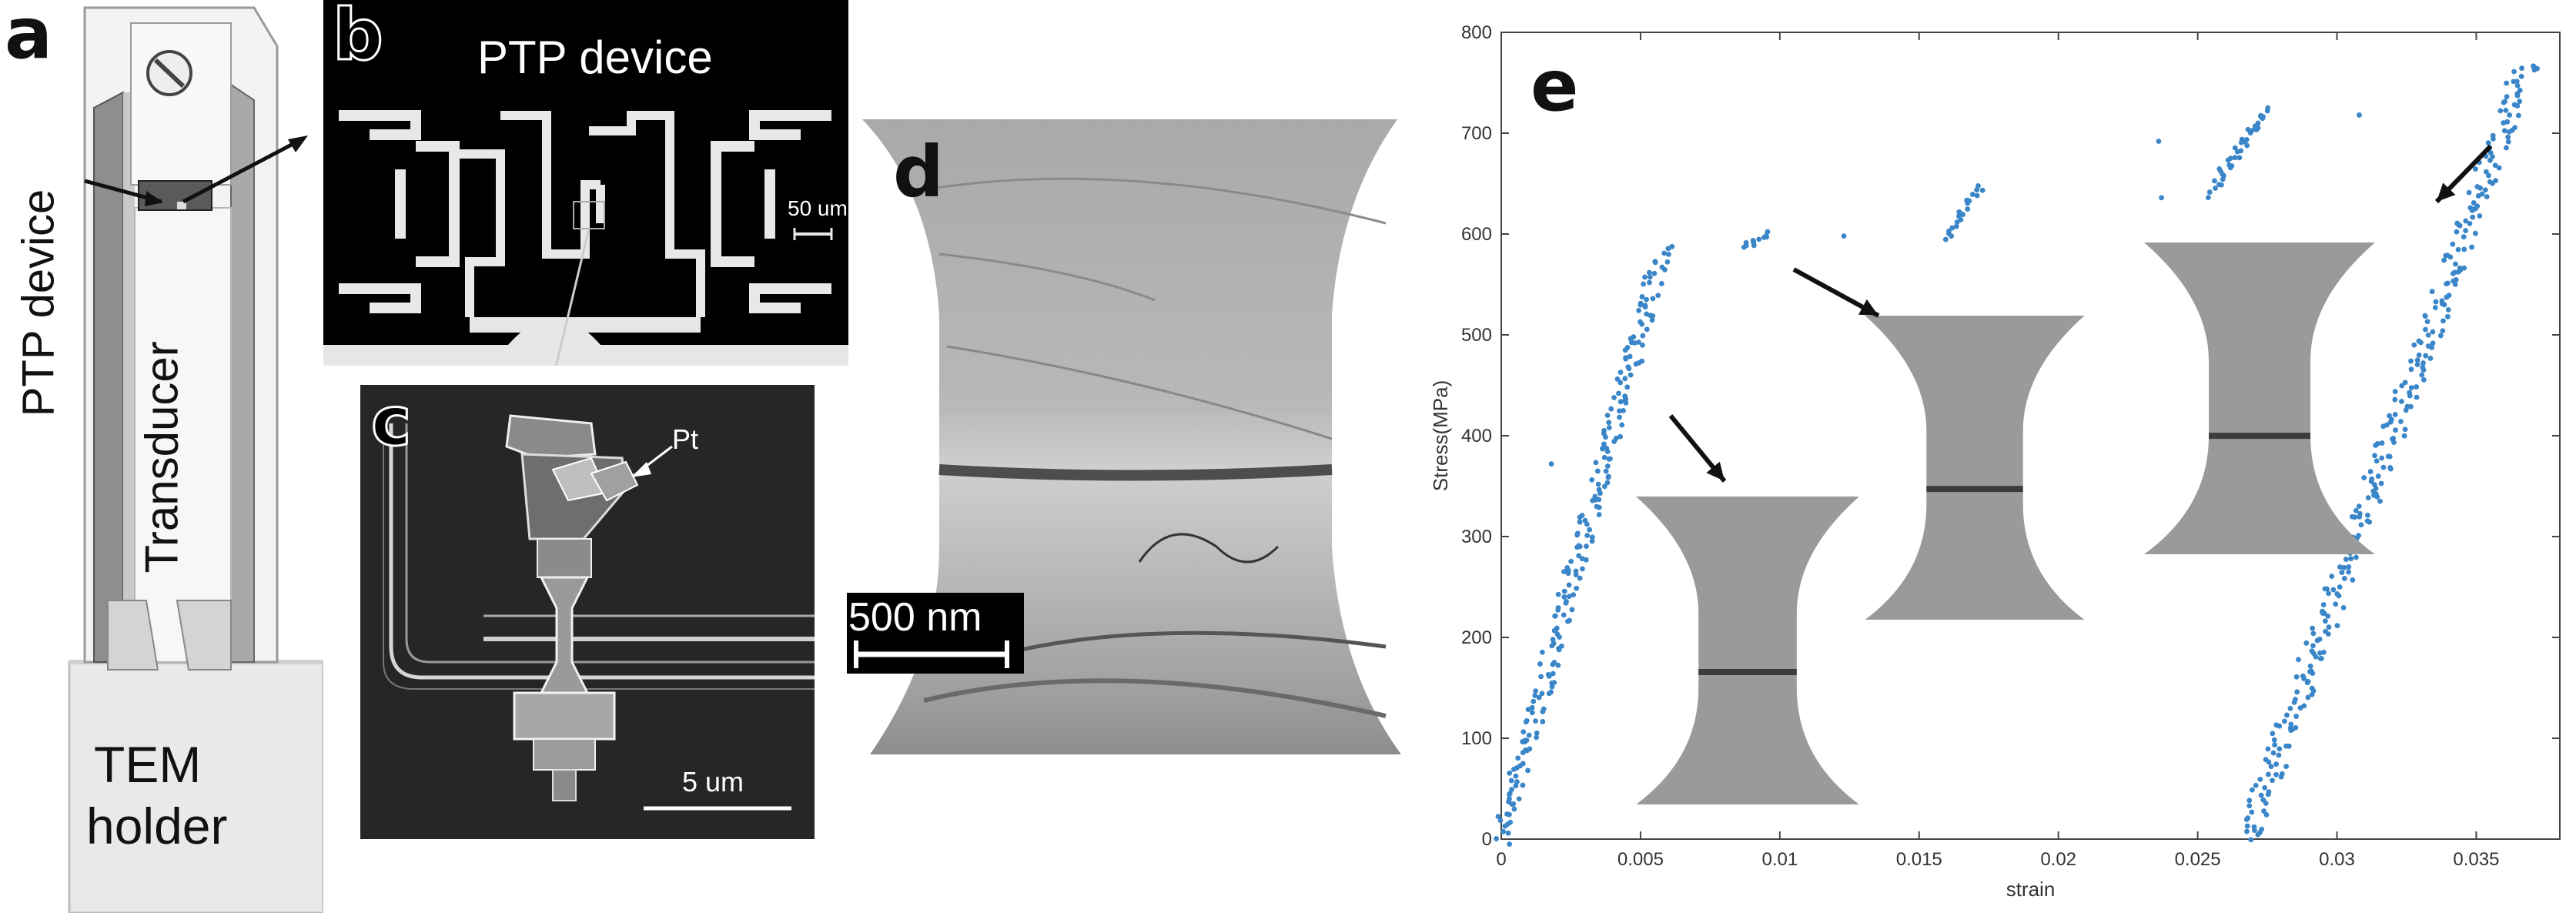  What do you see at coordinates (685, 439) in the screenshot?
I see `pt-label: Pt` at bounding box center [685, 439].